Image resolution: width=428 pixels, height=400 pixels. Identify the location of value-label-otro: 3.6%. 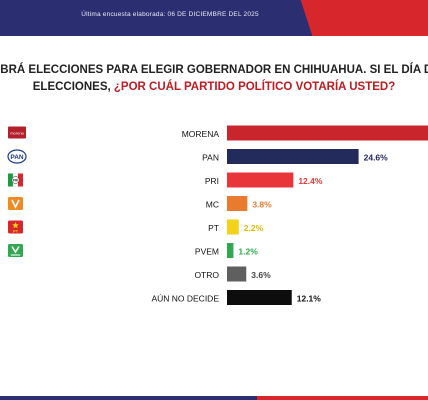
(261, 275).